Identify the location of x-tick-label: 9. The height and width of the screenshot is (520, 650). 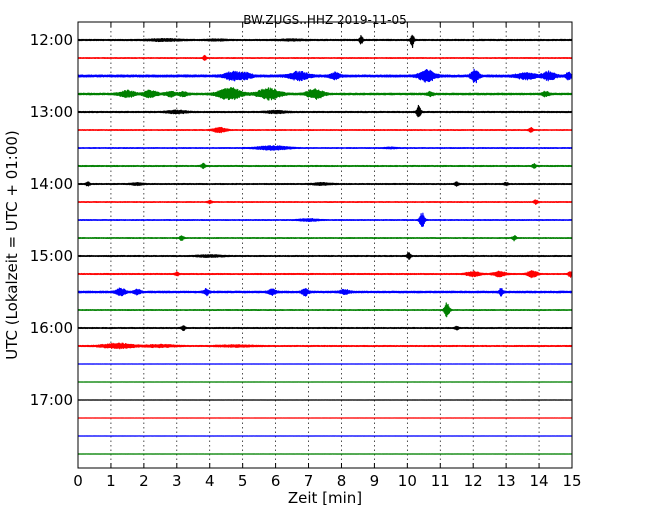
(375, 481).